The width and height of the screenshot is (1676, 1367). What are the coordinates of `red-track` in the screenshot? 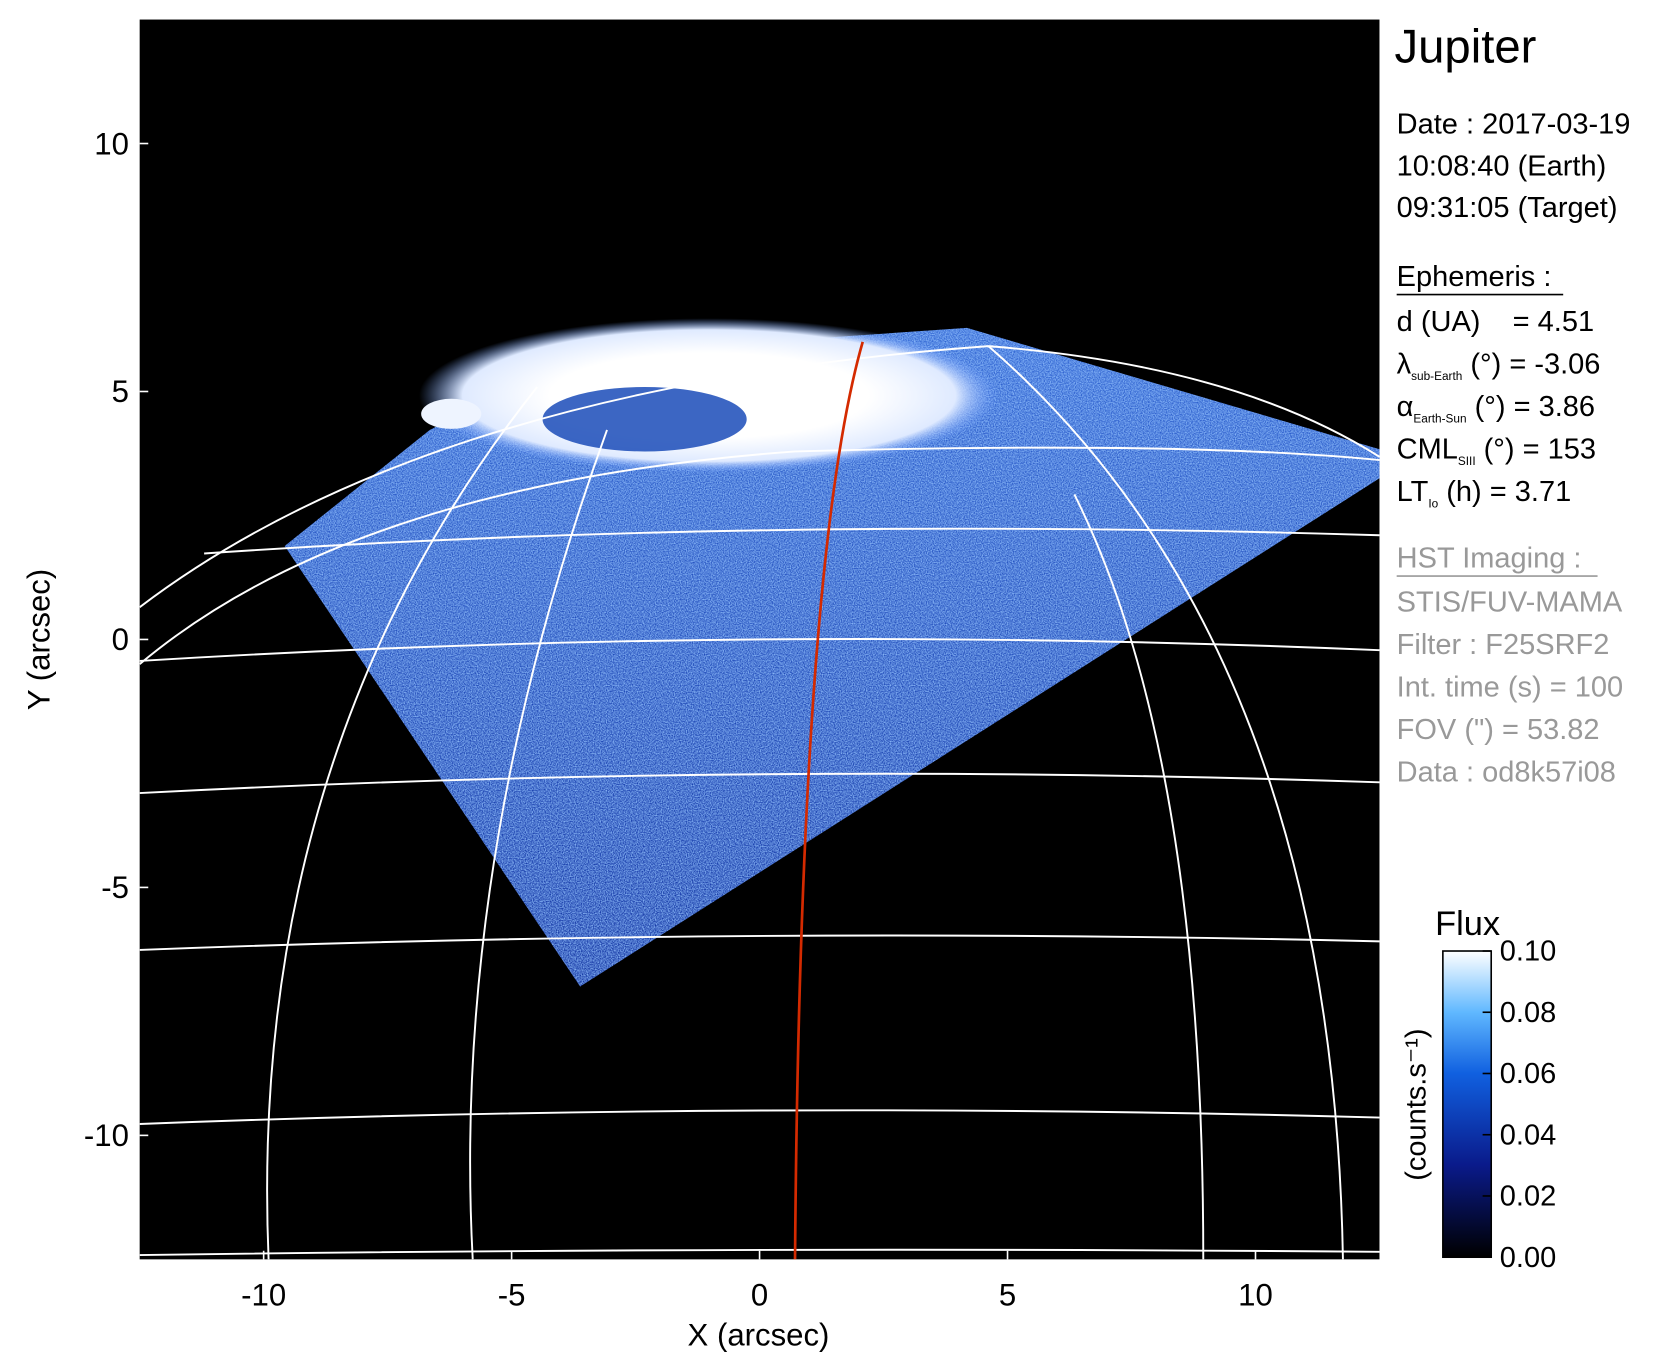 It's located at (829, 800).